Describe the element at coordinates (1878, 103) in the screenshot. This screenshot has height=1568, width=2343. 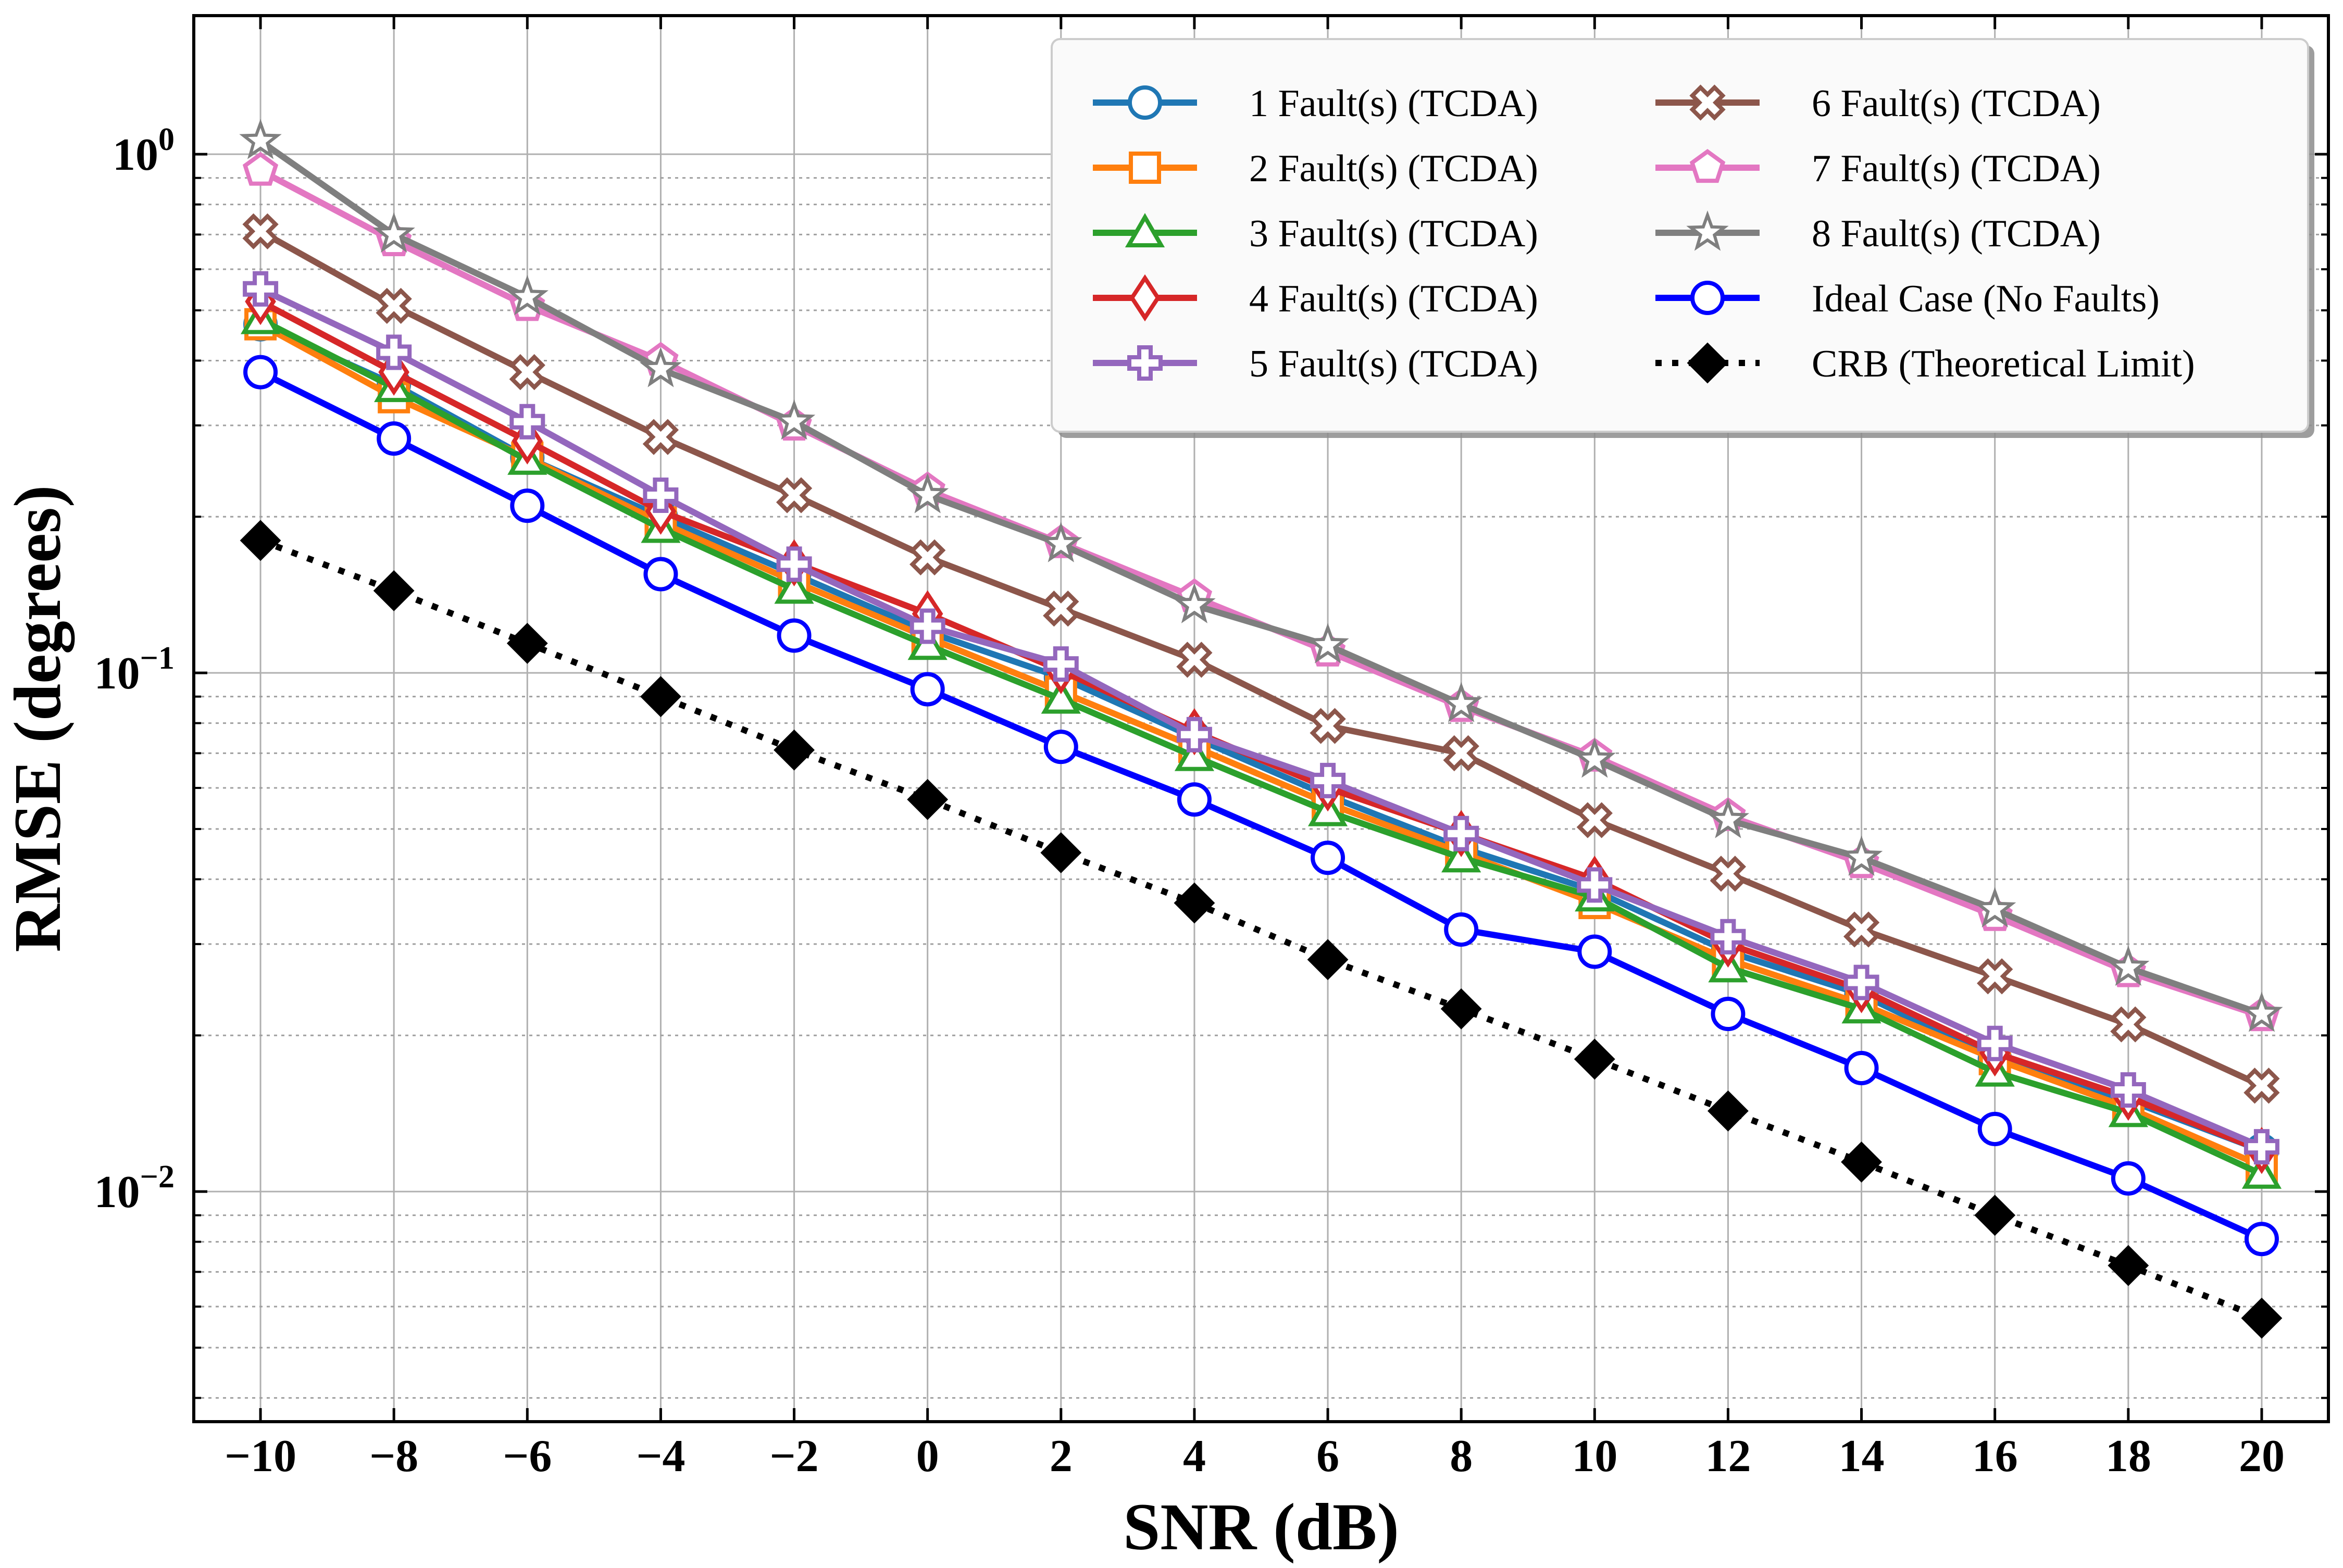
I see `legend-entry-6: 6 Fault(s) (TCDA)` at that location.